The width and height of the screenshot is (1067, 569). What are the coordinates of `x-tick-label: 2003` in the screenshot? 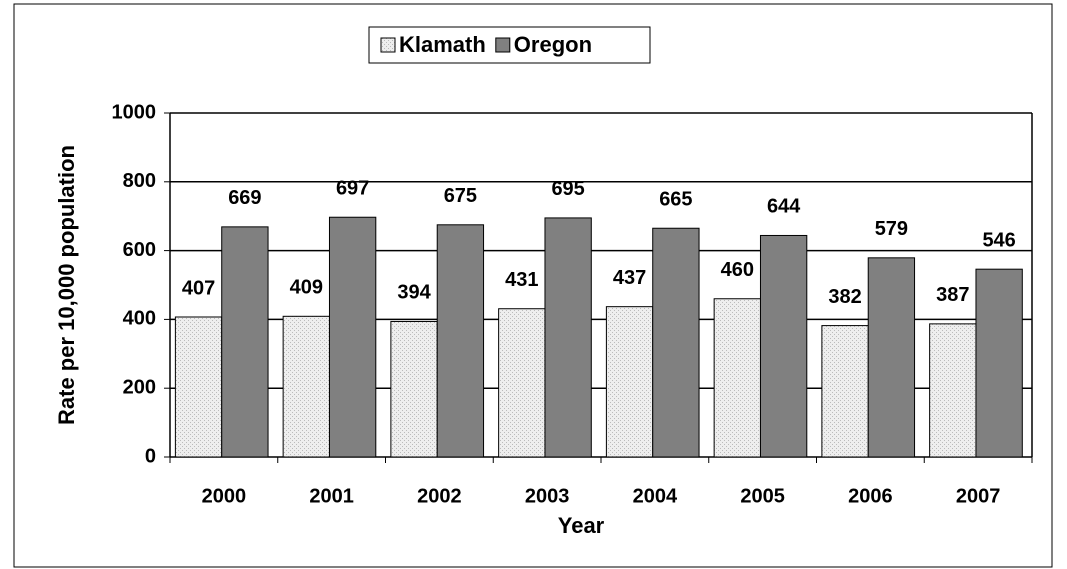 It's located at (547, 496).